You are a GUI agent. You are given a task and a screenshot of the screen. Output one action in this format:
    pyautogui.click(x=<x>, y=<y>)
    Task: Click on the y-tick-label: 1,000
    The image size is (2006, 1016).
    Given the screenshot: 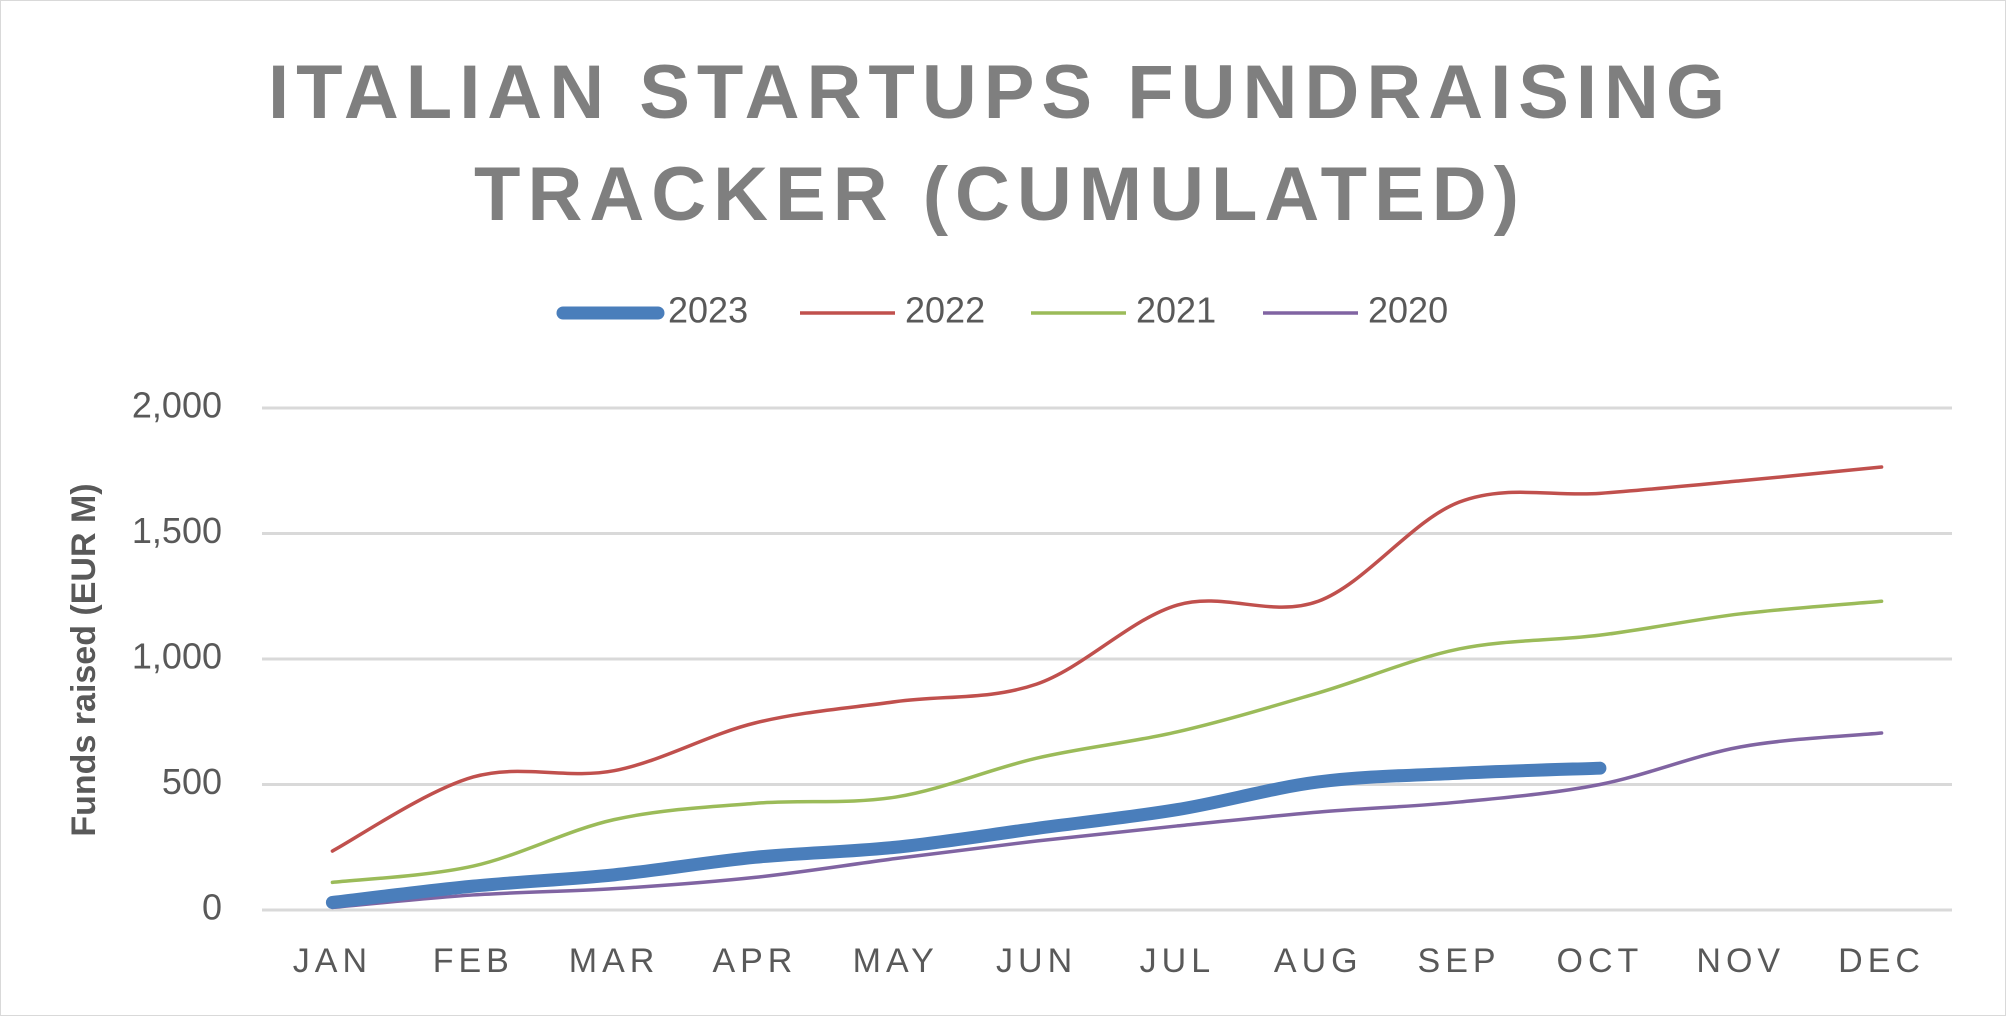 What is the action you would take?
    pyautogui.click(x=177, y=656)
    